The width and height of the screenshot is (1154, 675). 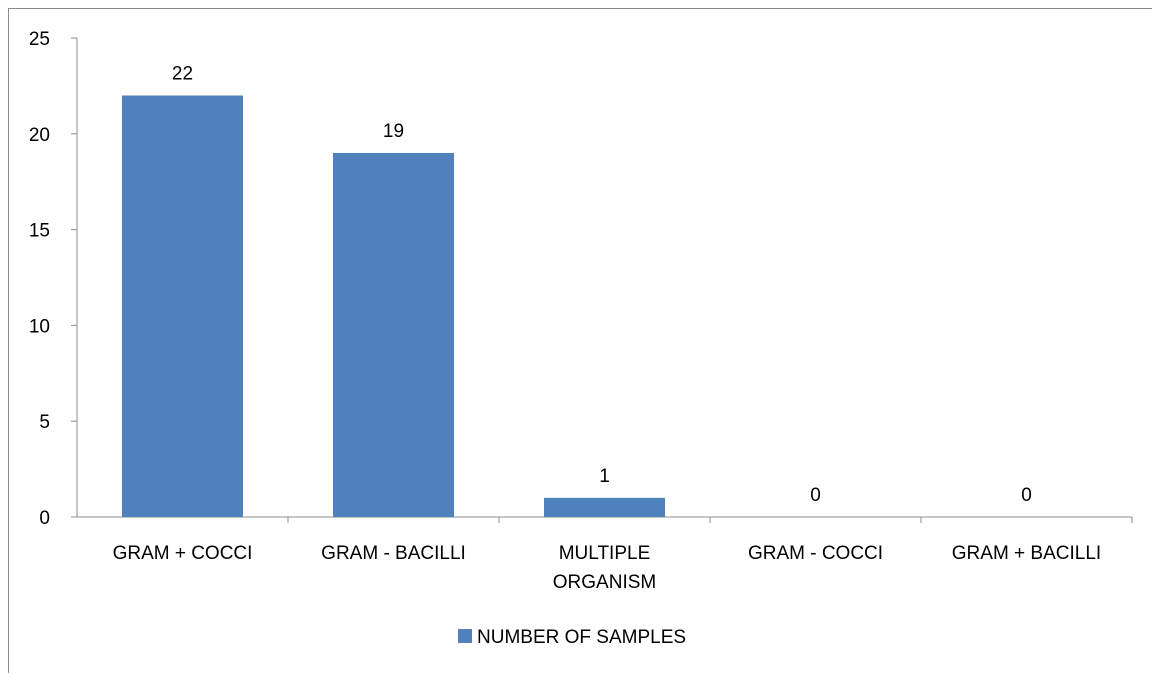 What do you see at coordinates (815, 553) in the screenshot?
I see `x-tick-label: GRAM - COCCI` at bounding box center [815, 553].